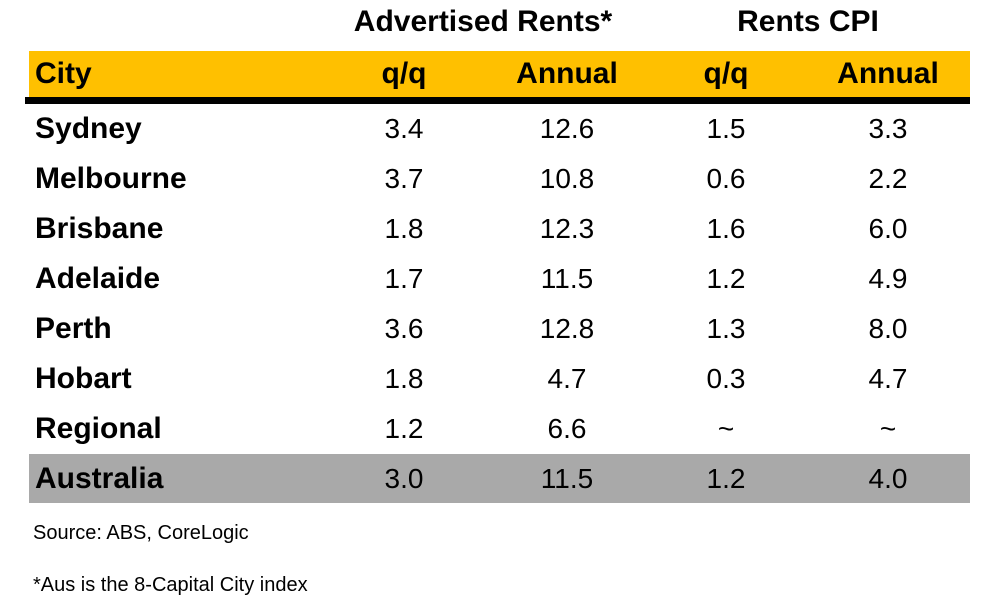 The height and width of the screenshot is (605, 988). What do you see at coordinates (499, 179) in the screenshot?
I see `table-row-melbourne: Melbourne 3.7 10.8 0.6 2.2` at bounding box center [499, 179].